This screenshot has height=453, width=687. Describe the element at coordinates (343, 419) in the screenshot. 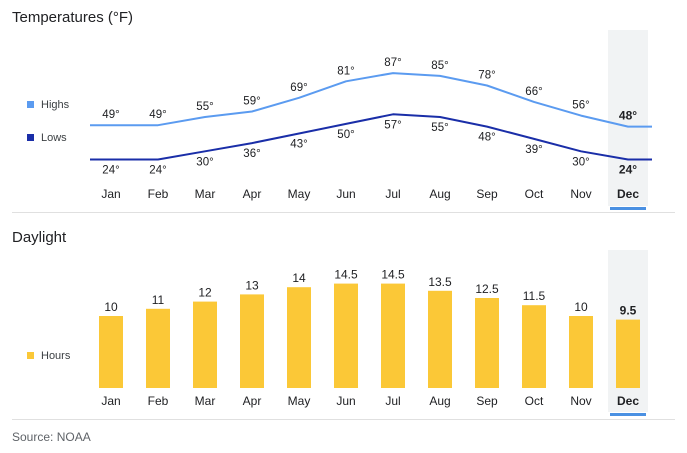

I see `footer-divider` at that location.